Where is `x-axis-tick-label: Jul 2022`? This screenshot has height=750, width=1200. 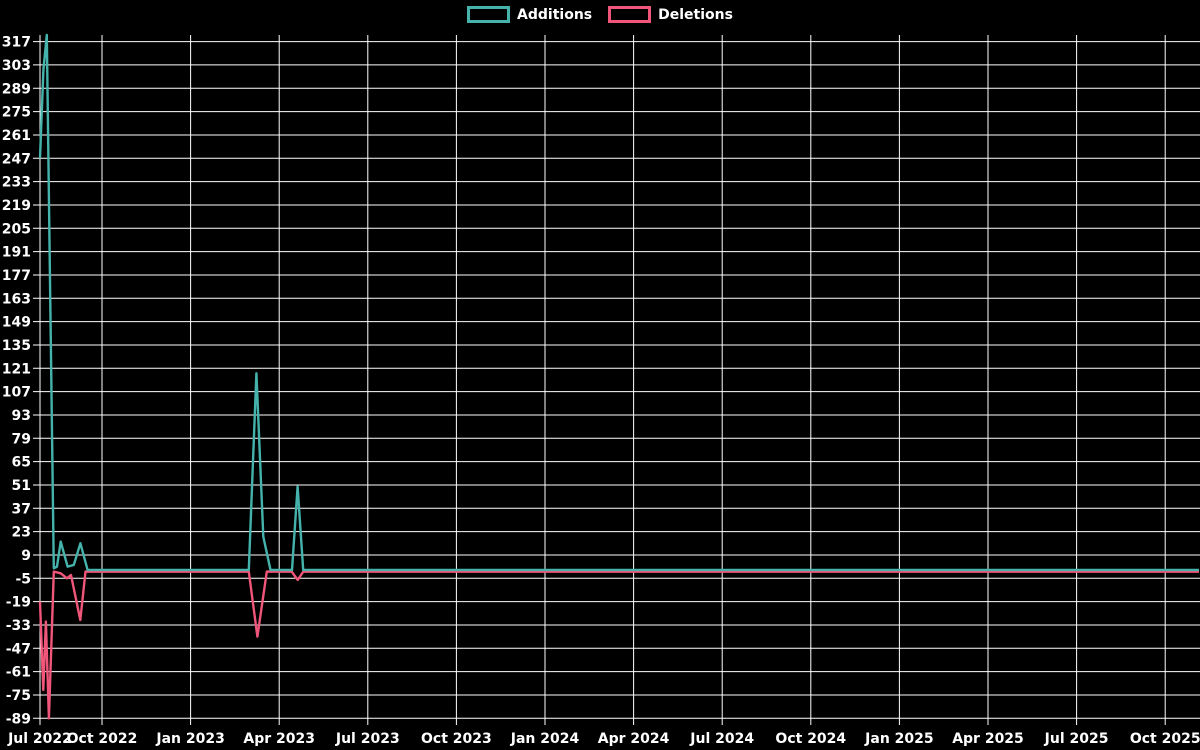 x-axis-tick-label: Jul 2022 is located at coordinates (39, 739).